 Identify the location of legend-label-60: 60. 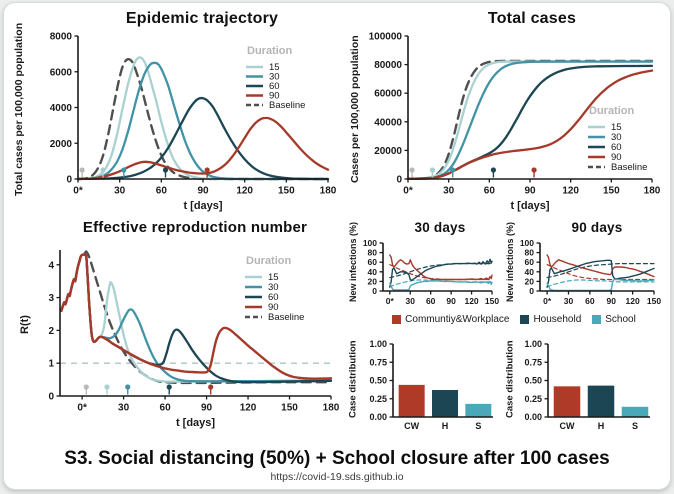
(616, 147).